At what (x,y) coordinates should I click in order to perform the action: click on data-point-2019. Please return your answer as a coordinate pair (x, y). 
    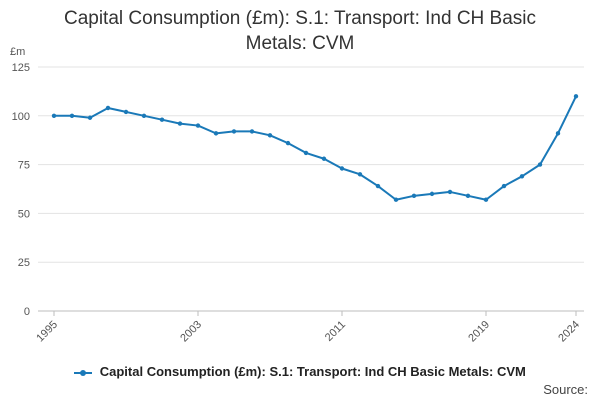
    Looking at the image, I should click on (486, 199).